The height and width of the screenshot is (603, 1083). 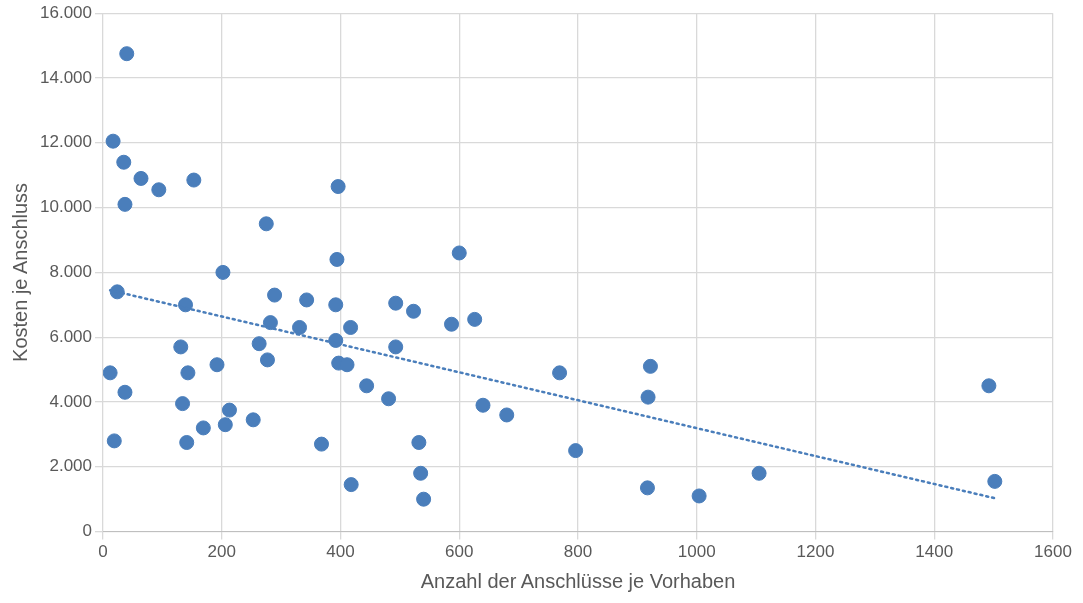 I want to click on x-tick-label: 1400, so click(x=934, y=552).